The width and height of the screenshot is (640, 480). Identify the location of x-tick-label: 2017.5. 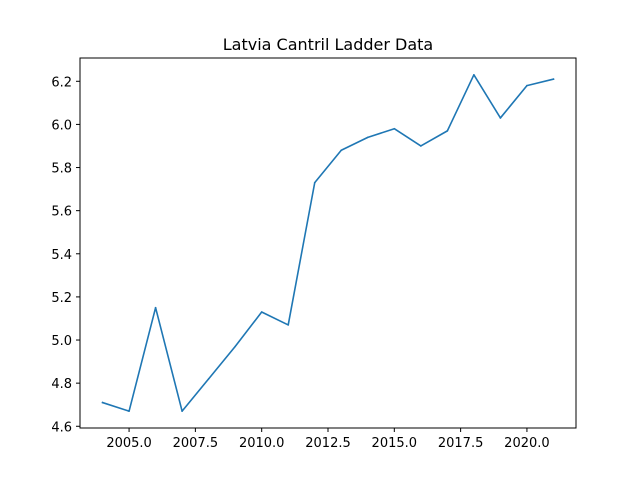
(461, 443).